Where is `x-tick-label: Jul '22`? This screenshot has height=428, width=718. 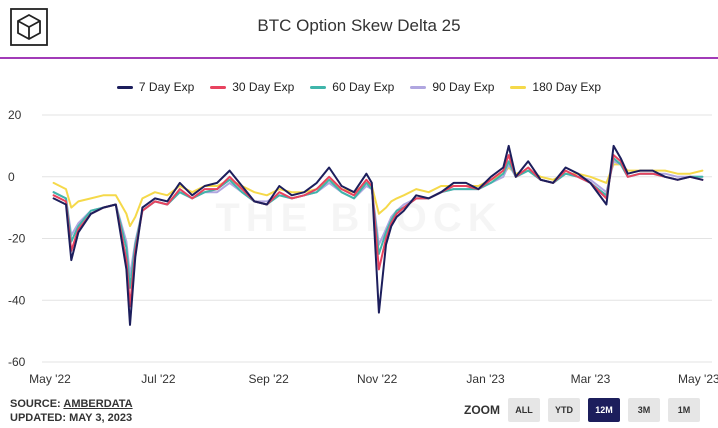
x-tick-label: Jul '22 is located at coordinates (158, 379).